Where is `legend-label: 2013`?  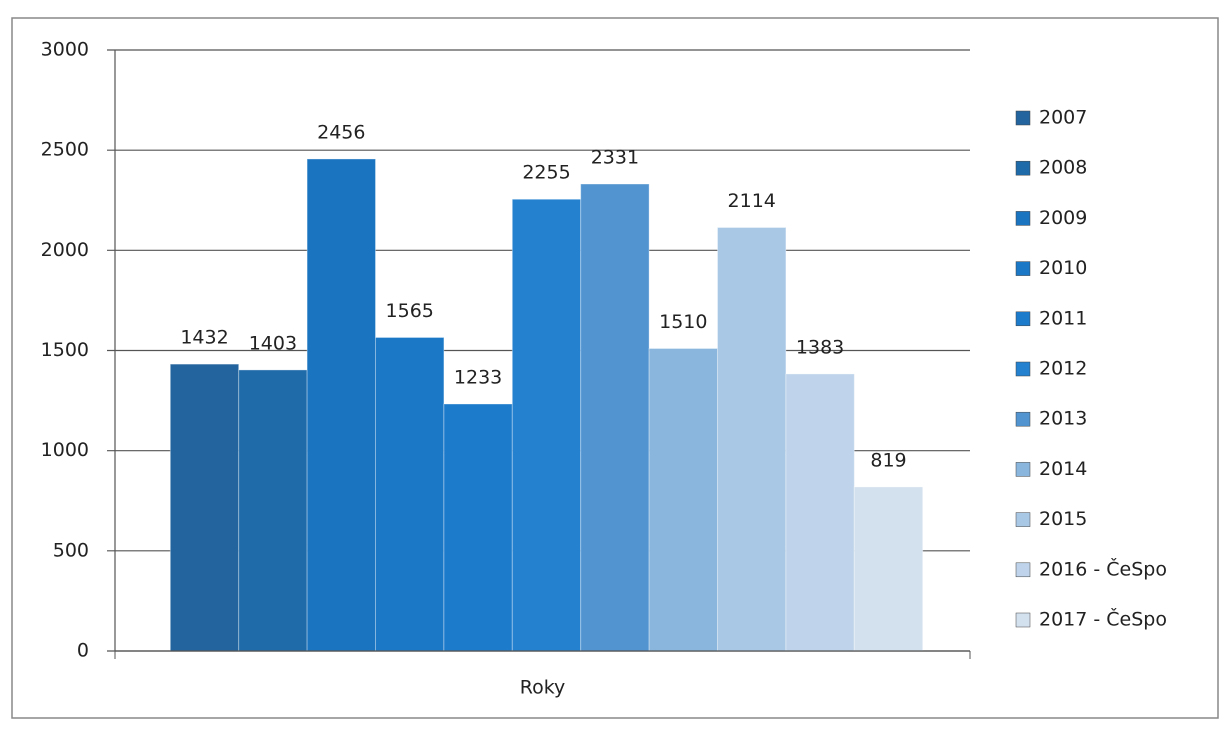 legend-label: 2013 is located at coordinates (1063, 419).